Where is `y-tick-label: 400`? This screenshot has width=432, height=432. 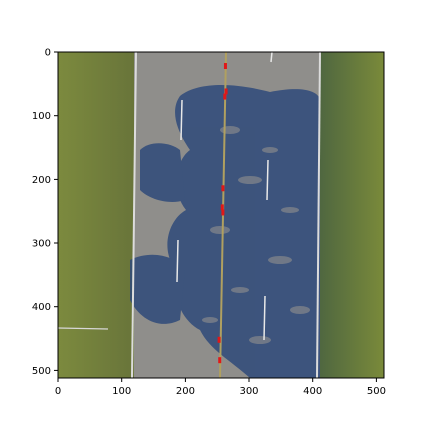 y-tick-label: 400 is located at coordinates (41, 307).